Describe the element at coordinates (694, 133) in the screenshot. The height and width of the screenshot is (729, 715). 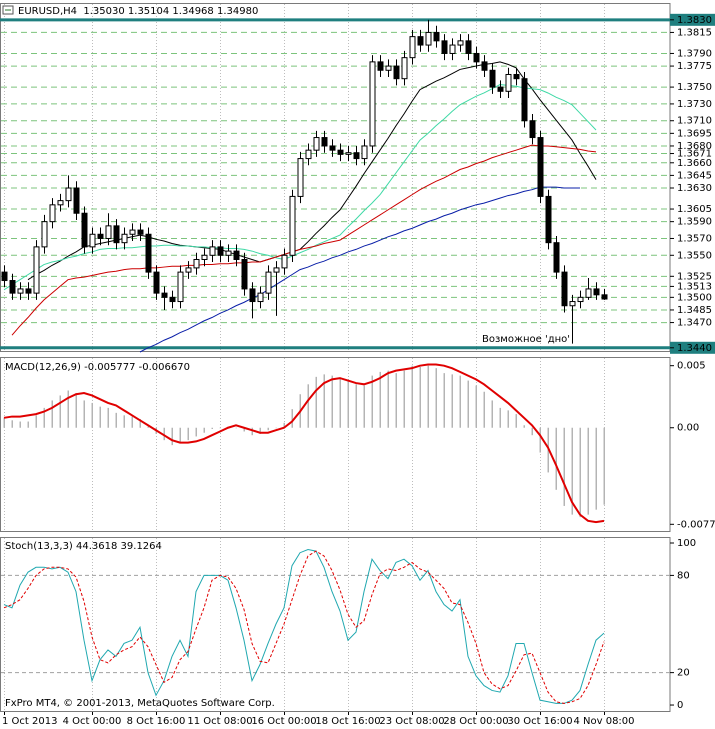
I see `y-tick-label: 1.3695` at that location.